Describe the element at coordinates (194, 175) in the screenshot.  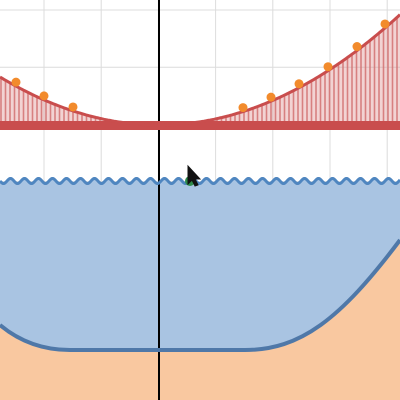
I see `cursor` at that location.